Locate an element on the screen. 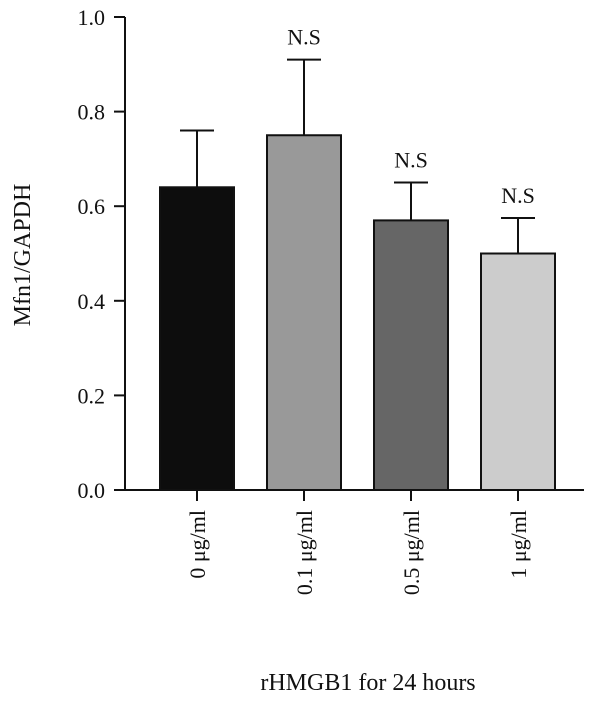  y-tick-label: 0.6 is located at coordinates (92, 206).